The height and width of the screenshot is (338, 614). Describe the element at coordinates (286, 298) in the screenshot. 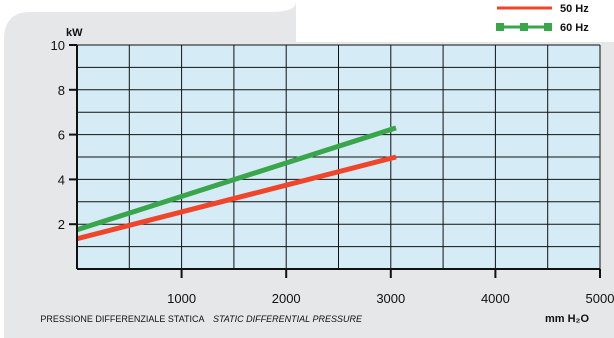

I see `x-tick-label: 2000` at that location.